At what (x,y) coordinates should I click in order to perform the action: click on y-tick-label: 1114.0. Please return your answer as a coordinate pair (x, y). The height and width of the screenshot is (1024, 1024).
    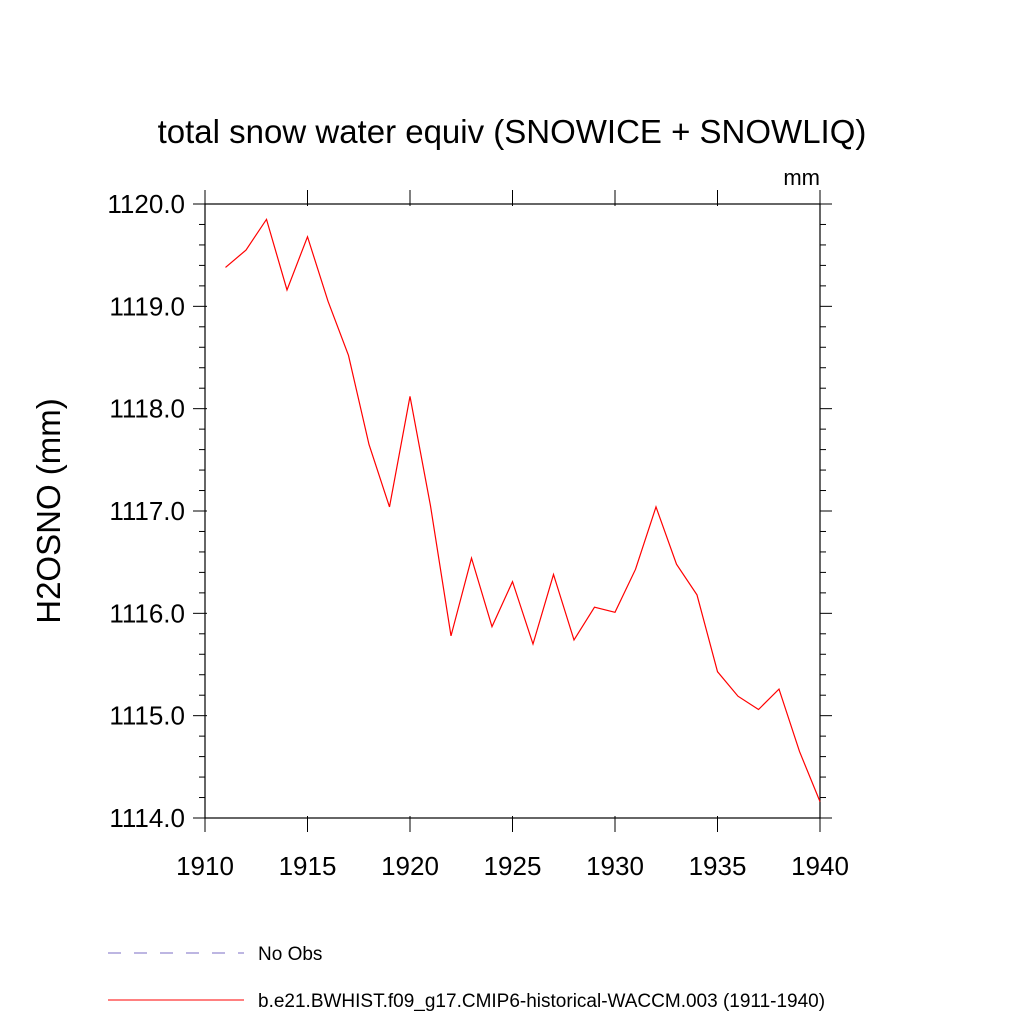
    Looking at the image, I should click on (147, 818).